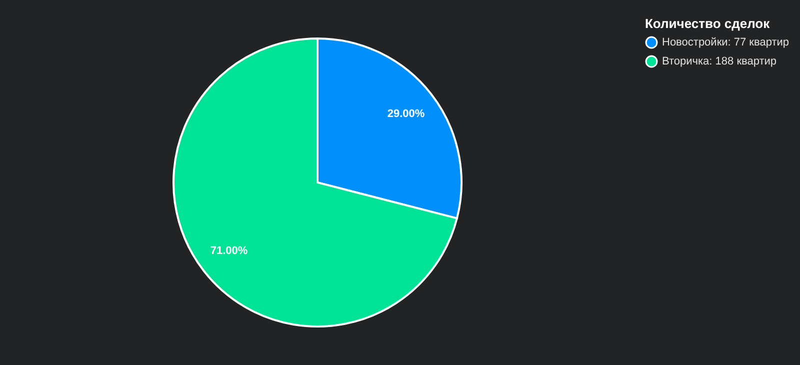 The image size is (800, 365). I want to click on data-label: 71.00%, so click(229, 251).